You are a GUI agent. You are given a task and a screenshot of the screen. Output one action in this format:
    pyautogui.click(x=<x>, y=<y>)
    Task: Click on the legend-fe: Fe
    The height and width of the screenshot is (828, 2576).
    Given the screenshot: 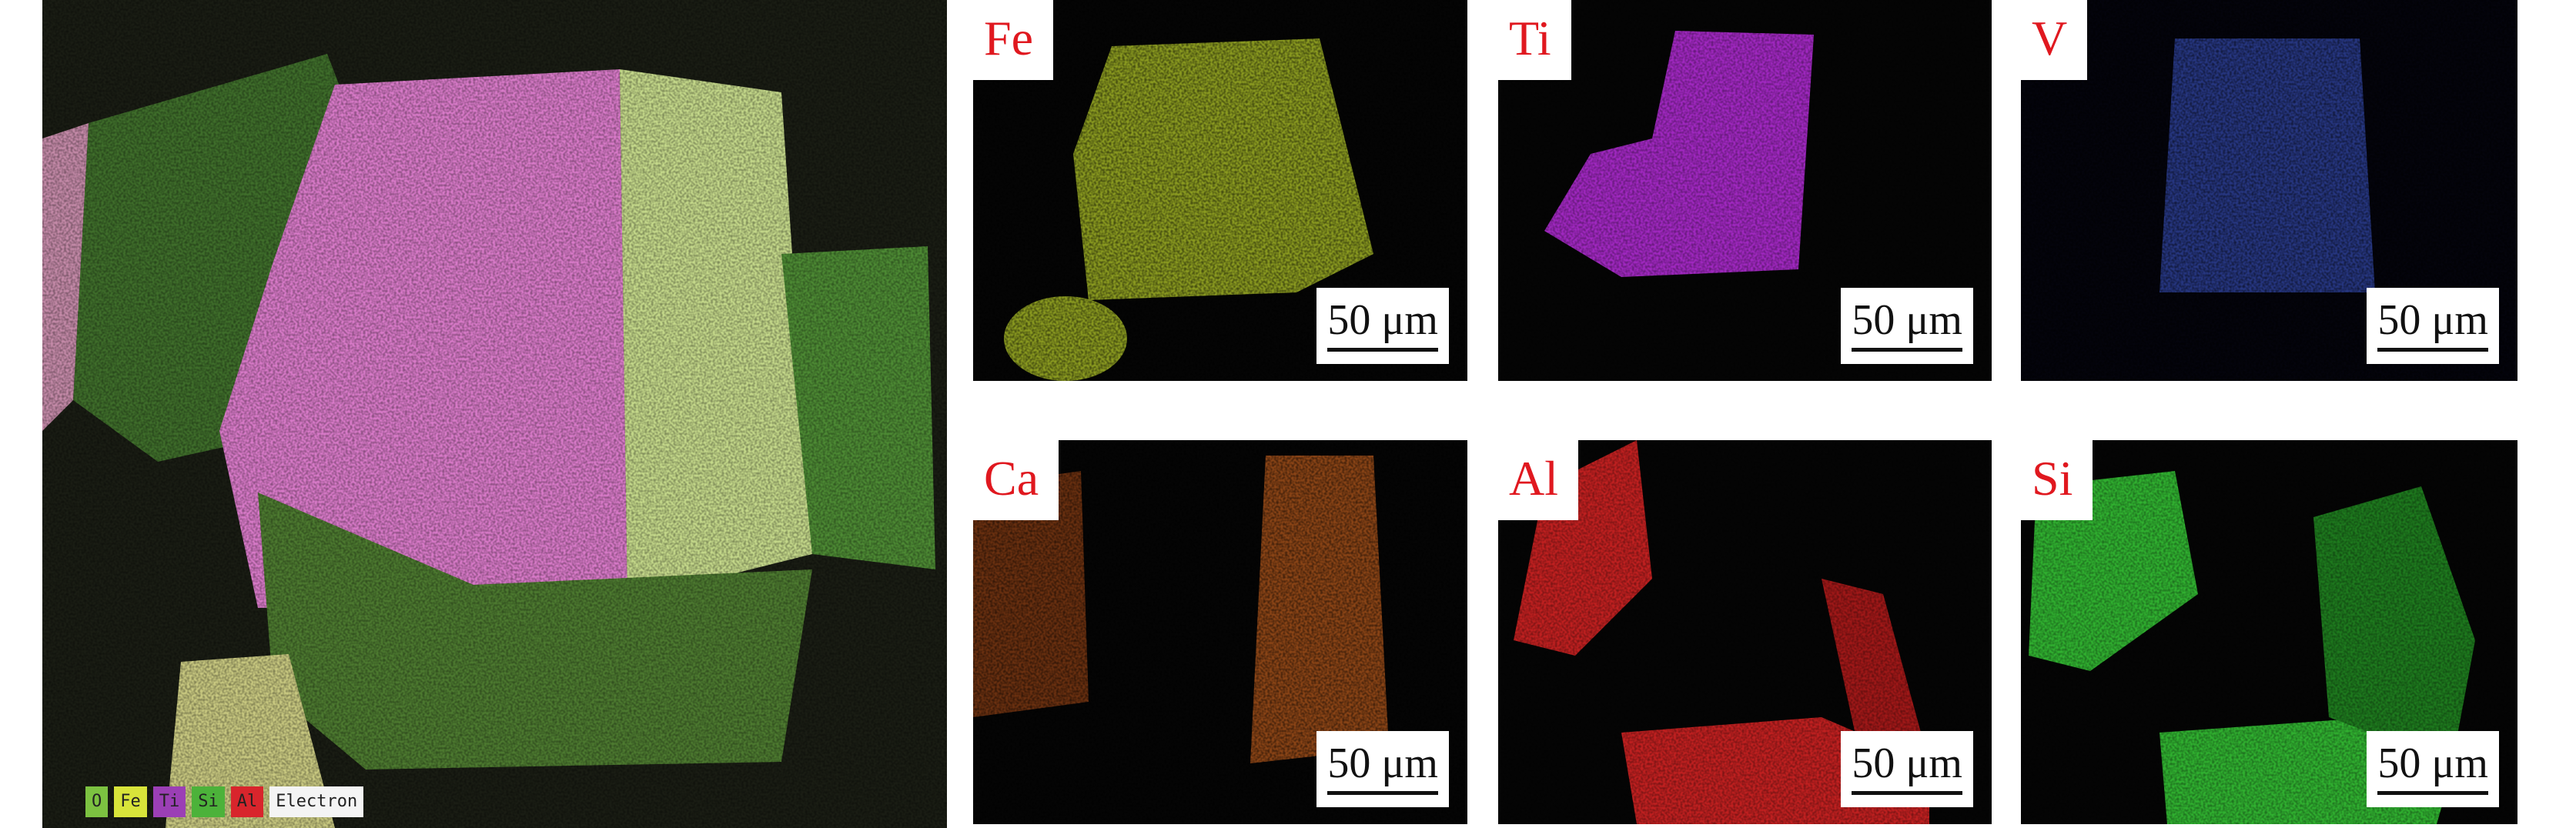 What is the action you would take?
    pyautogui.click(x=131, y=801)
    